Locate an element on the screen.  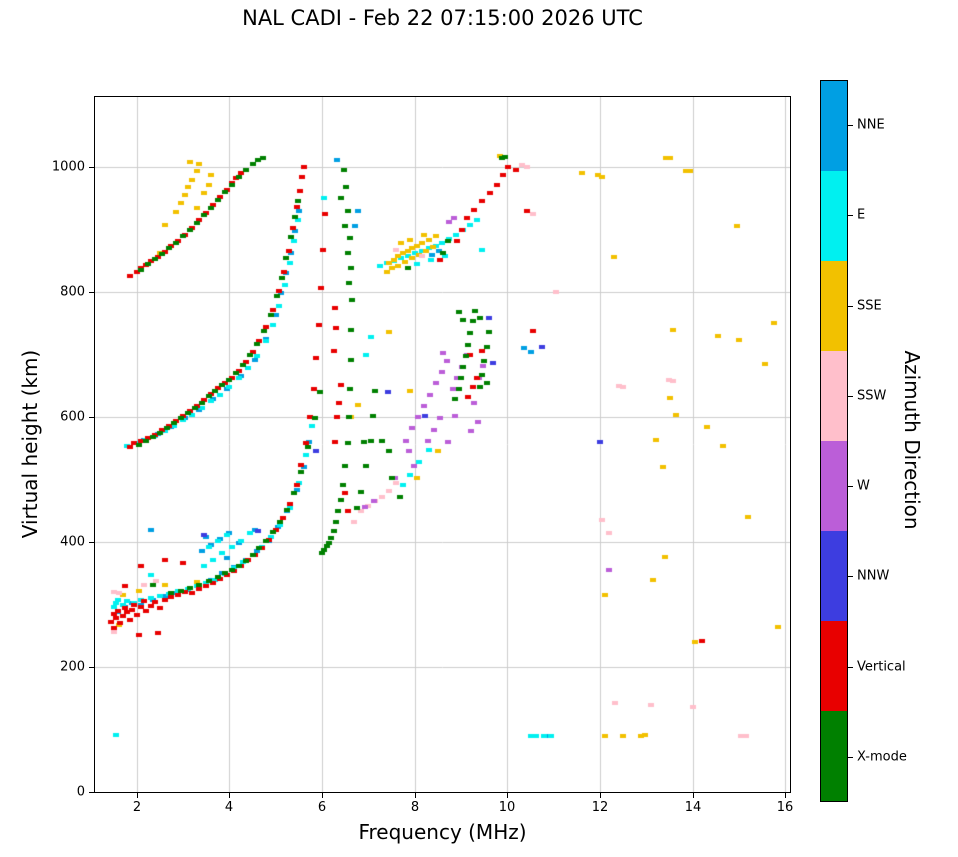
y-tick-label: 400 is located at coordinates (72, 542).